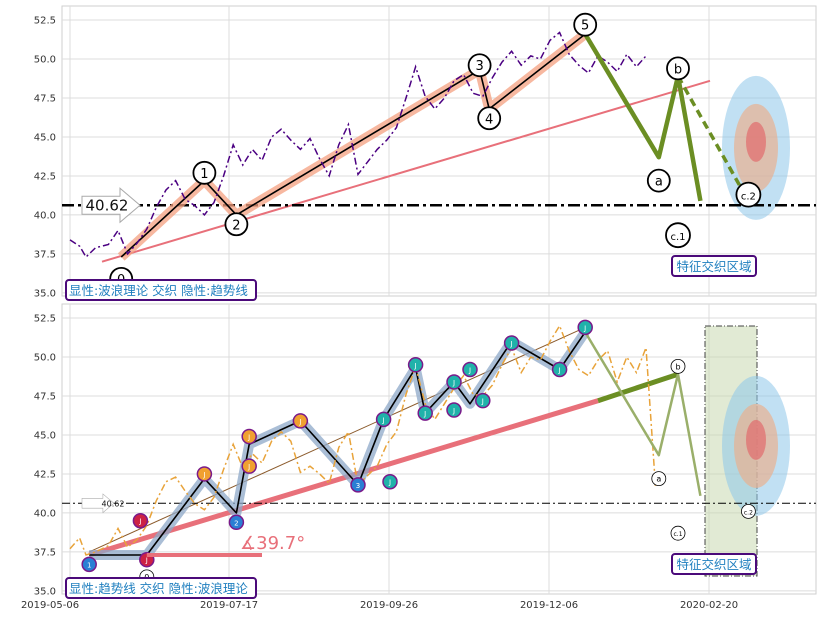 The height and width of the screenshot is (617, 822). I want to click on wave-marker-label: 1, so click(89, 565).